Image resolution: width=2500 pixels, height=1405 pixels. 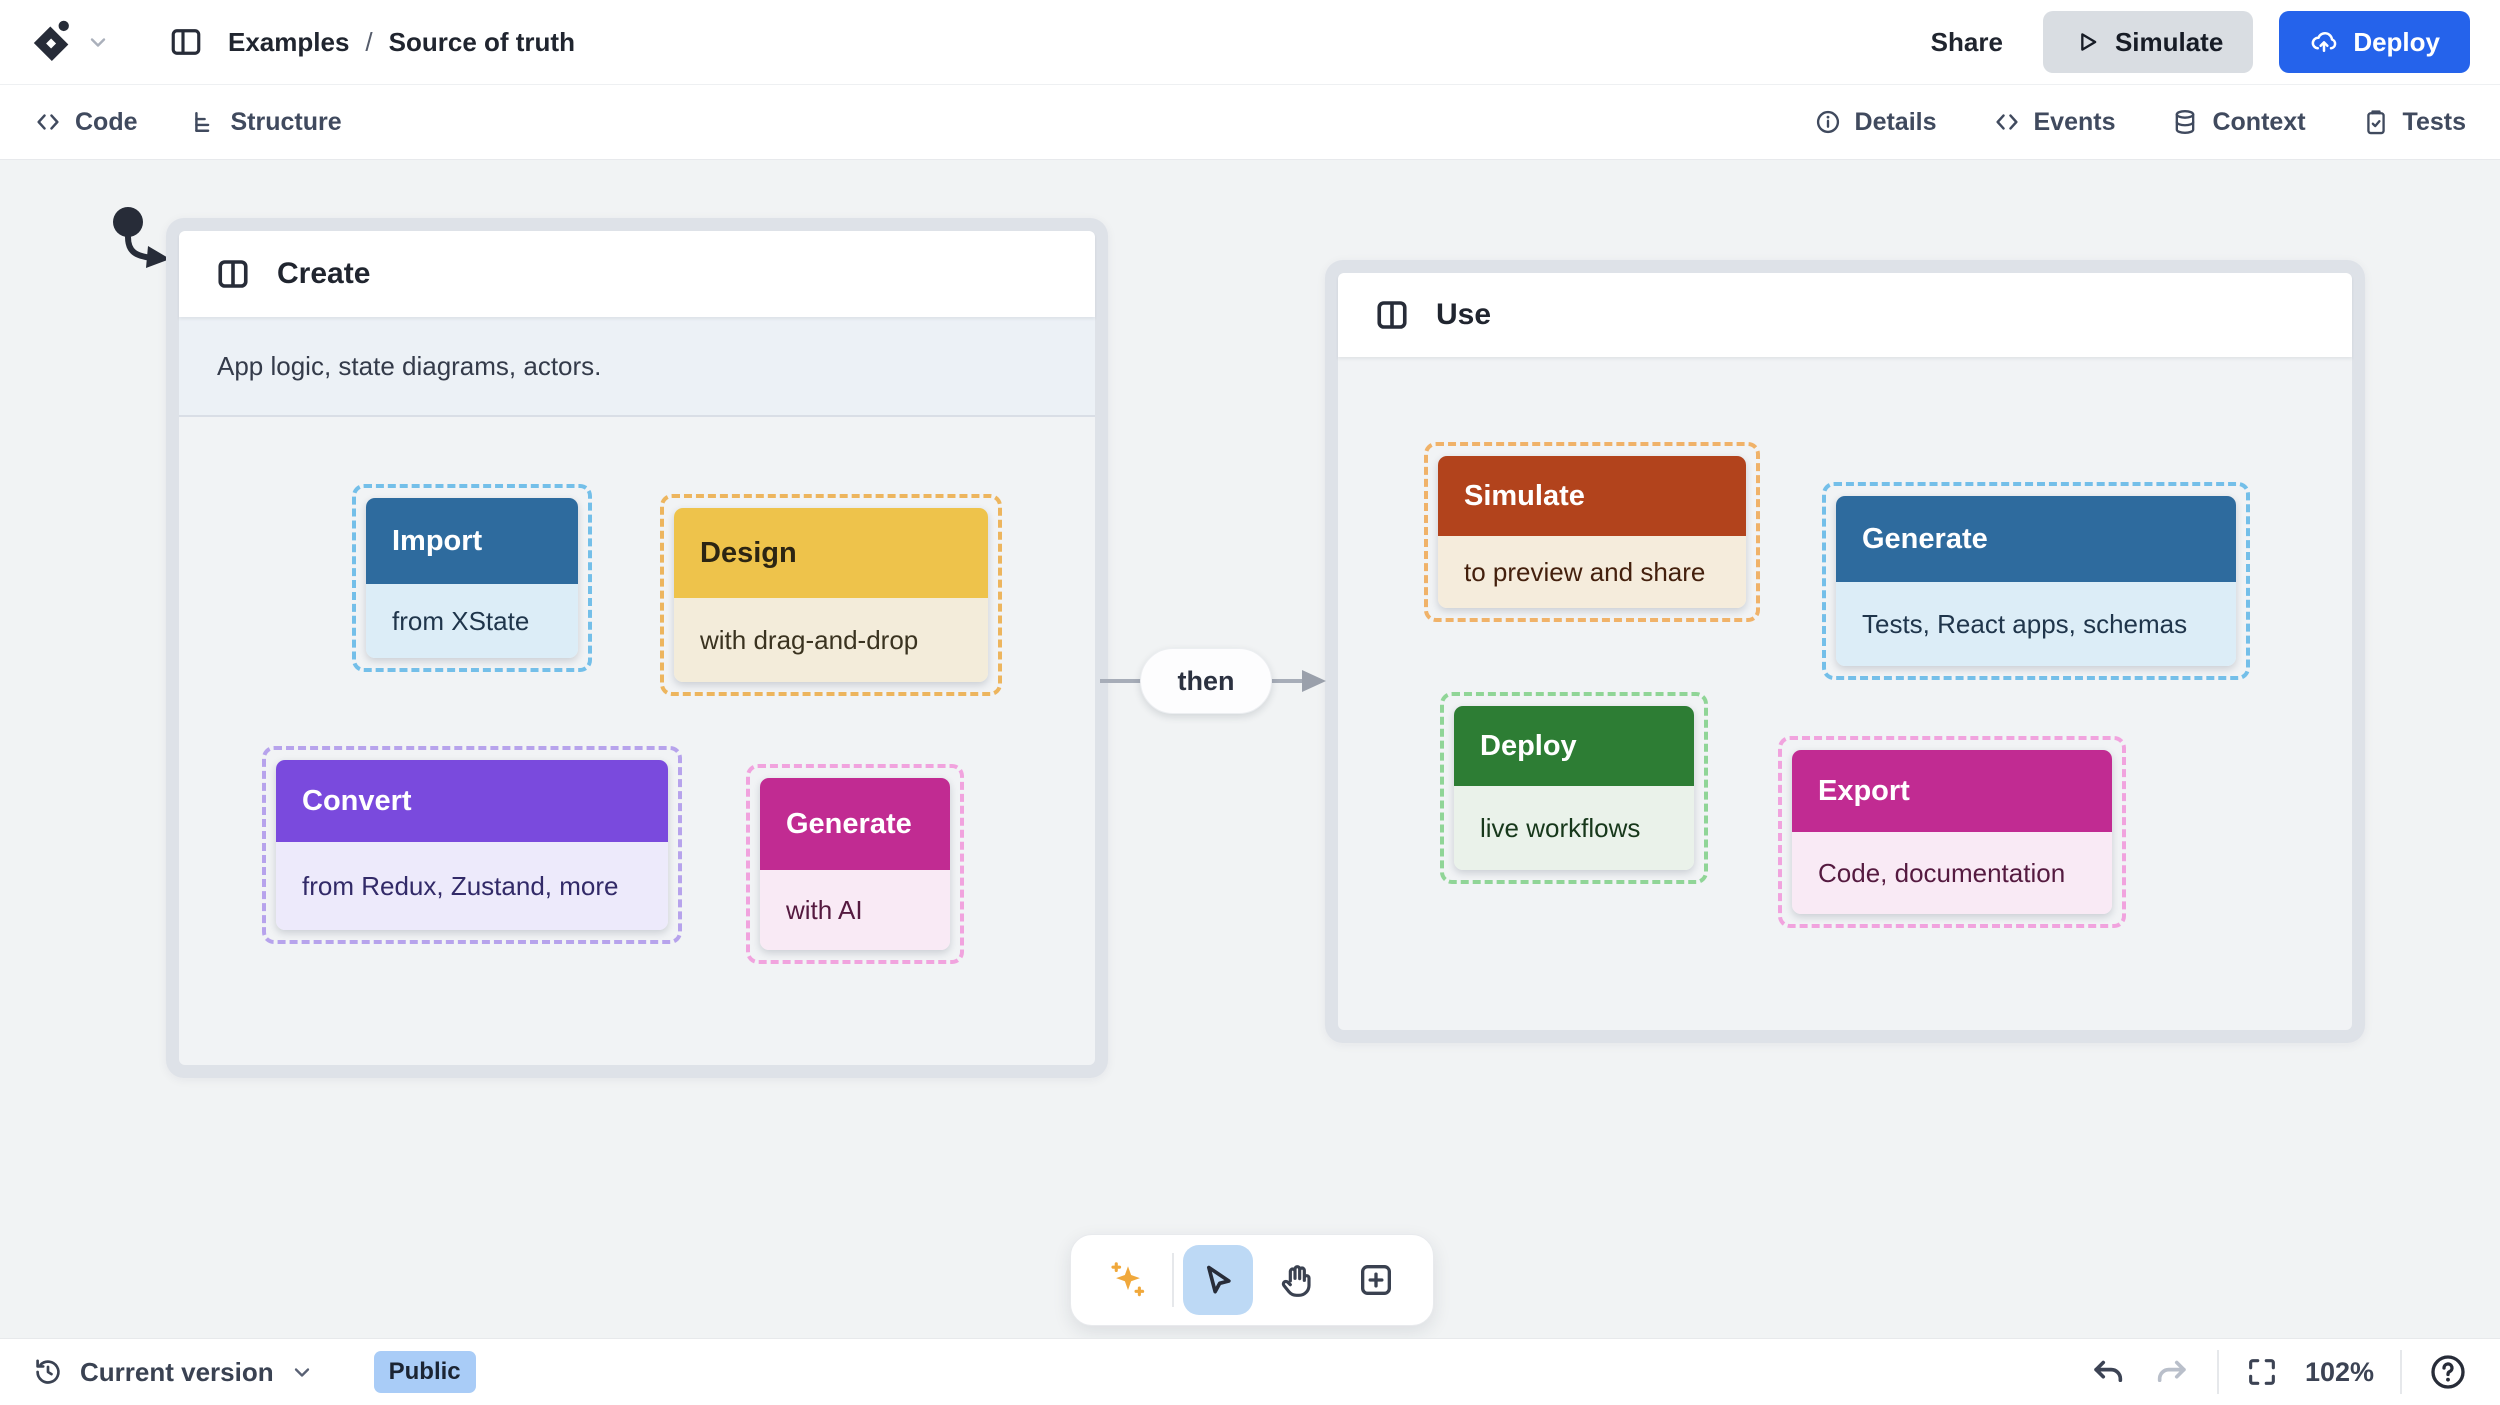 What do you see at coordinates (472, 541) in the screenshot?
I see `note-title: Import` at bounding box center [472, 541].